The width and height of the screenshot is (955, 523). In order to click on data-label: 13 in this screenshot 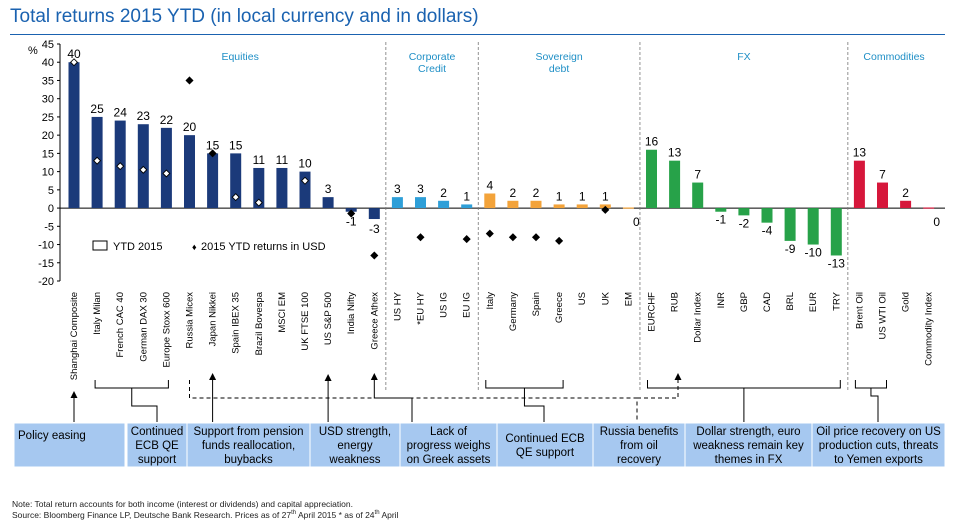, I will do `click(860, 153)`.